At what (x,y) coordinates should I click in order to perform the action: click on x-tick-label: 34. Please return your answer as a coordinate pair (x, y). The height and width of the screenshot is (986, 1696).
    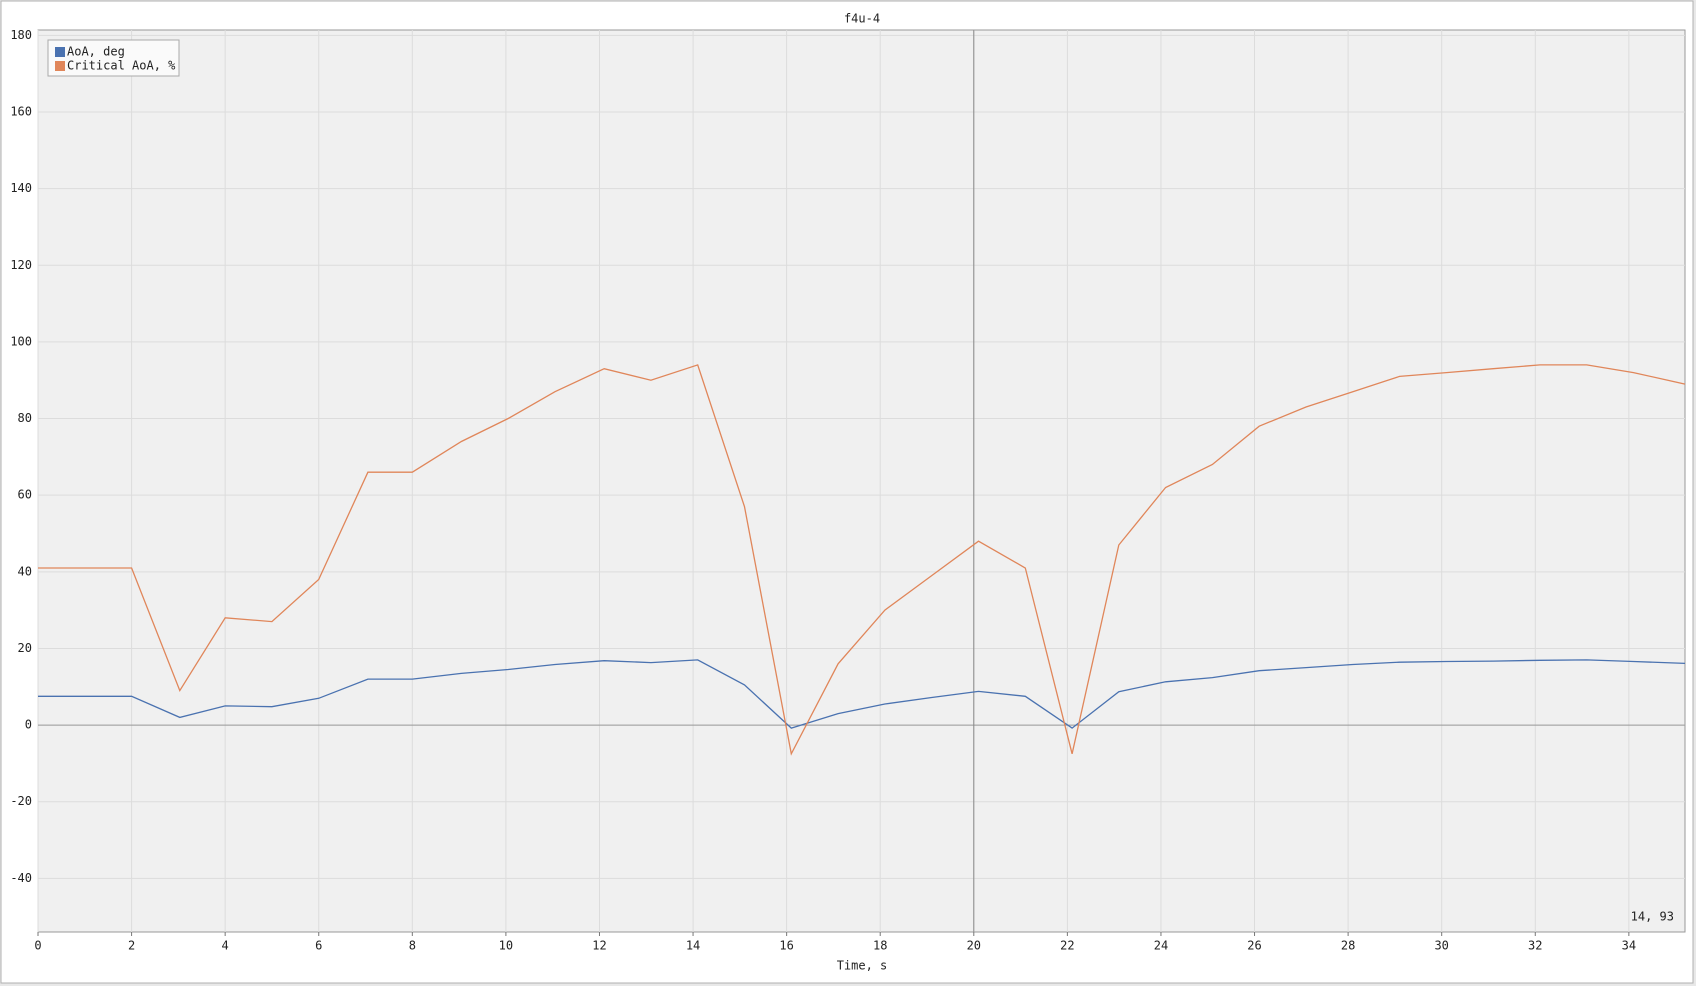
    Looking at the image, I should click on (1629, 946).